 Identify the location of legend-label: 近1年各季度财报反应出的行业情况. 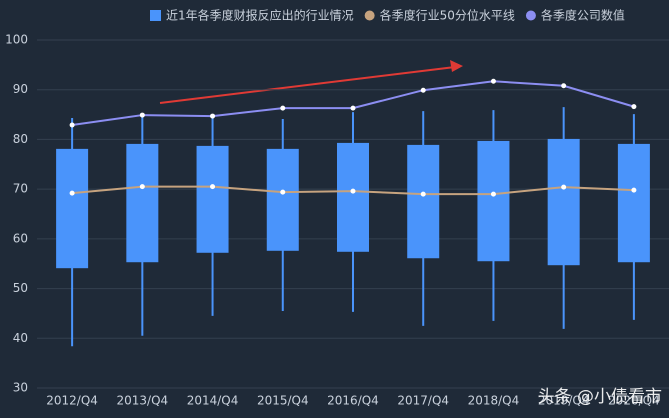
(260, 15).